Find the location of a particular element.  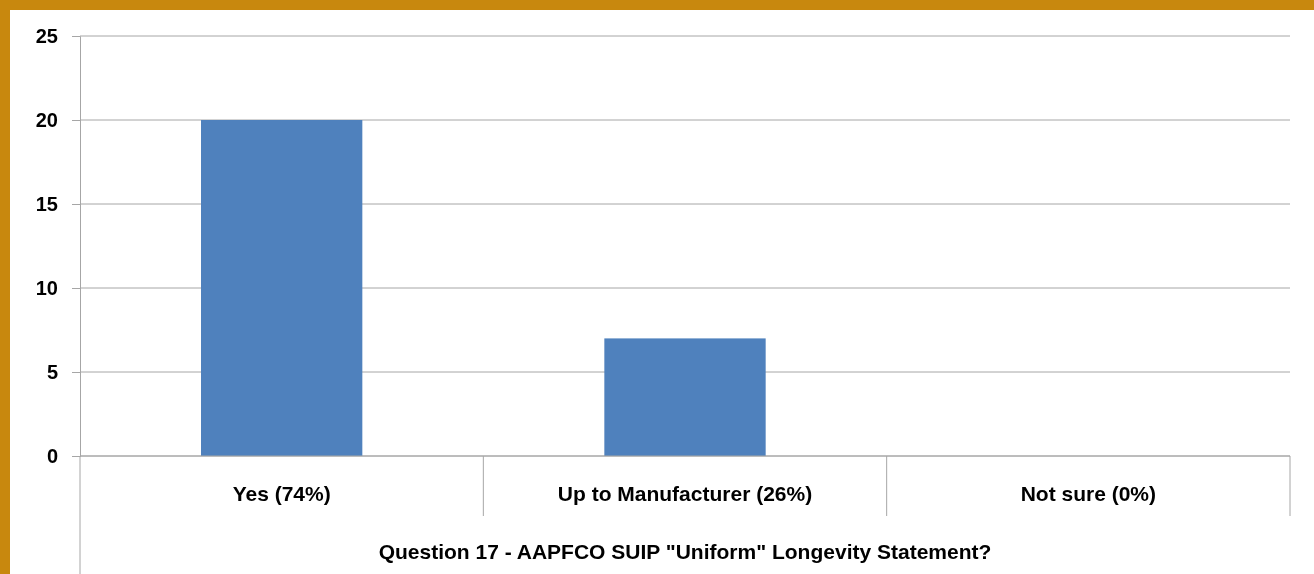

y-tick-label: 5 is located at coordinates (52, 371).